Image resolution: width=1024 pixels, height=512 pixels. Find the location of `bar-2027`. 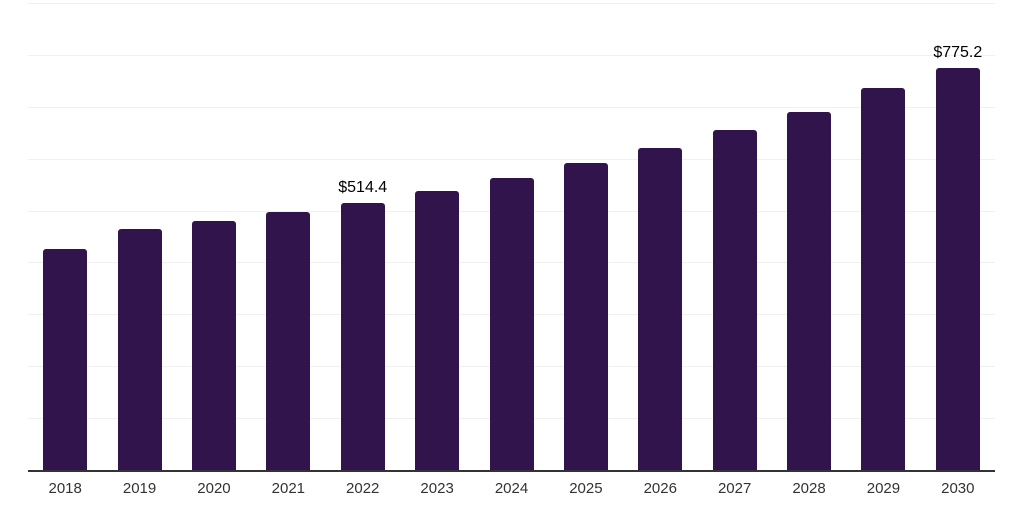

bar-2027 is located at coordinates (734, 300).